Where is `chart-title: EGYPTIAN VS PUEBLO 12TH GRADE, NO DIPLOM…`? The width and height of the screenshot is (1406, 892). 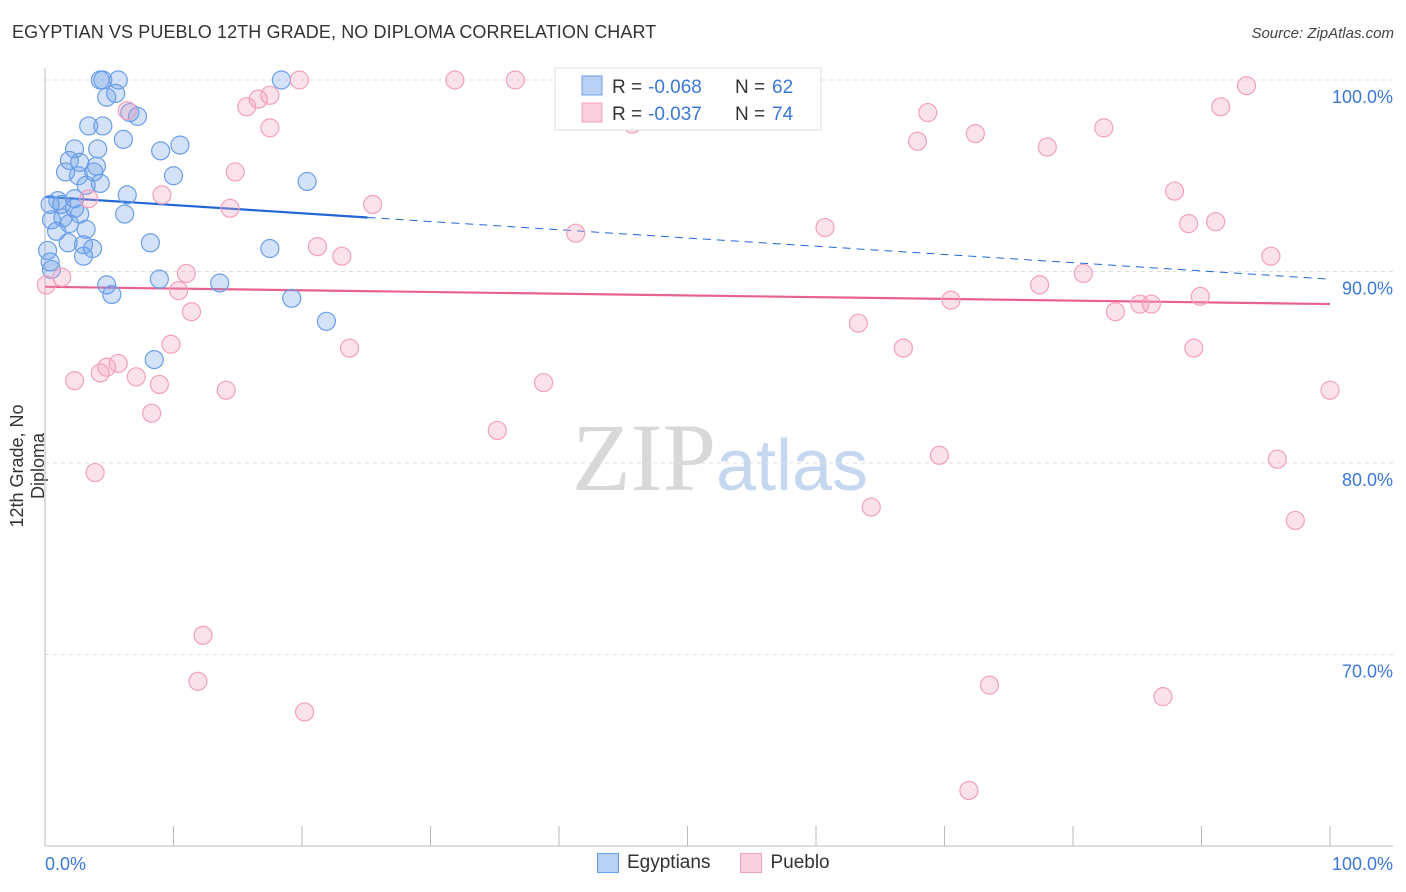 chart-title: EGYPTIAN VS PUEBLO 12TH GRADE, NO DIPLOM… is located at coordinates (334, 32).